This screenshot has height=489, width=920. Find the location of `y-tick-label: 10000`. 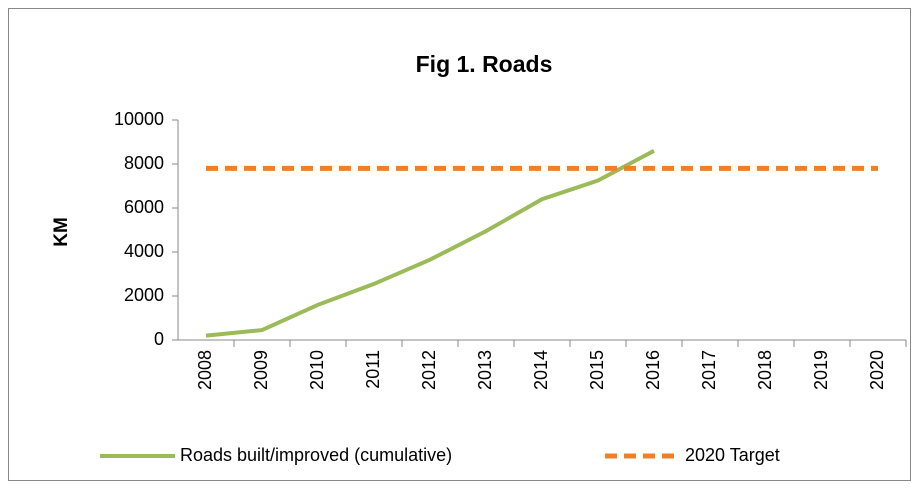

y-tick-label: 10000 is located at coordinates (139, 119).